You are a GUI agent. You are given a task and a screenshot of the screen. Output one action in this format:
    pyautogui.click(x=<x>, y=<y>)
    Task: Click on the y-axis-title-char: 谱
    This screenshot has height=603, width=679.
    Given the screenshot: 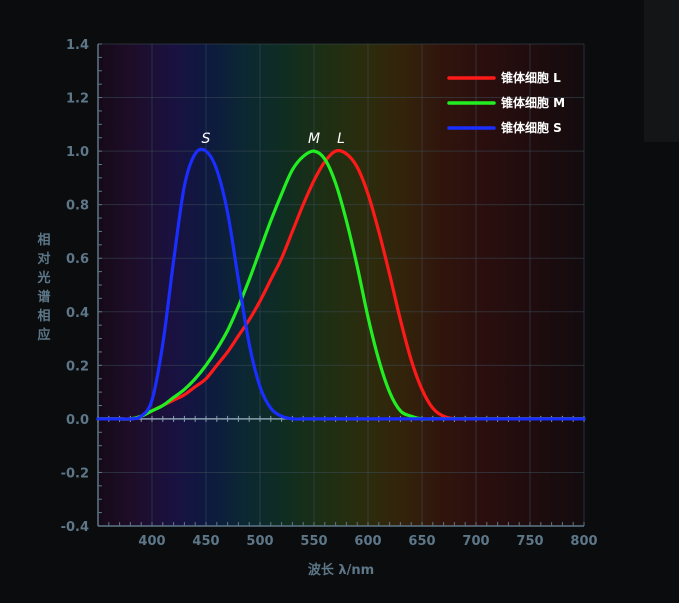 What is the action you would take?
    pyautogui.click(x=43, y=297)
    